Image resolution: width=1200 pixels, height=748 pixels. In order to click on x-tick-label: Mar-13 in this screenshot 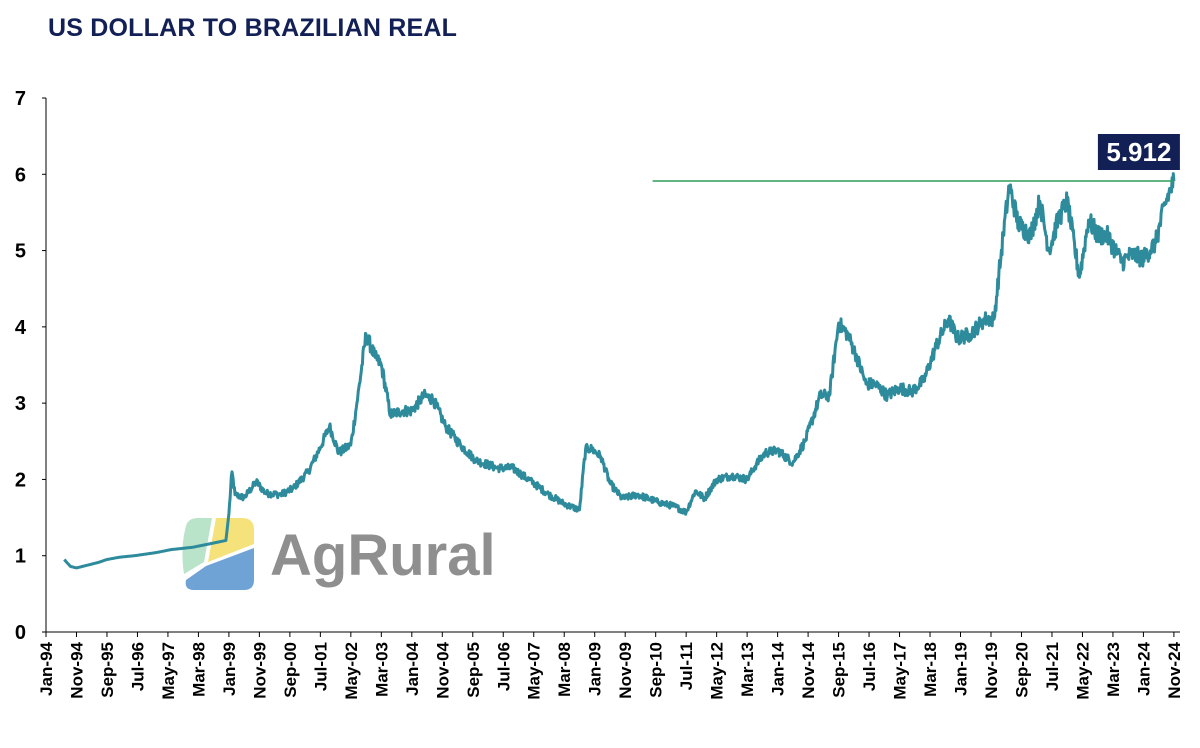, I will do `click(747, 669)`.